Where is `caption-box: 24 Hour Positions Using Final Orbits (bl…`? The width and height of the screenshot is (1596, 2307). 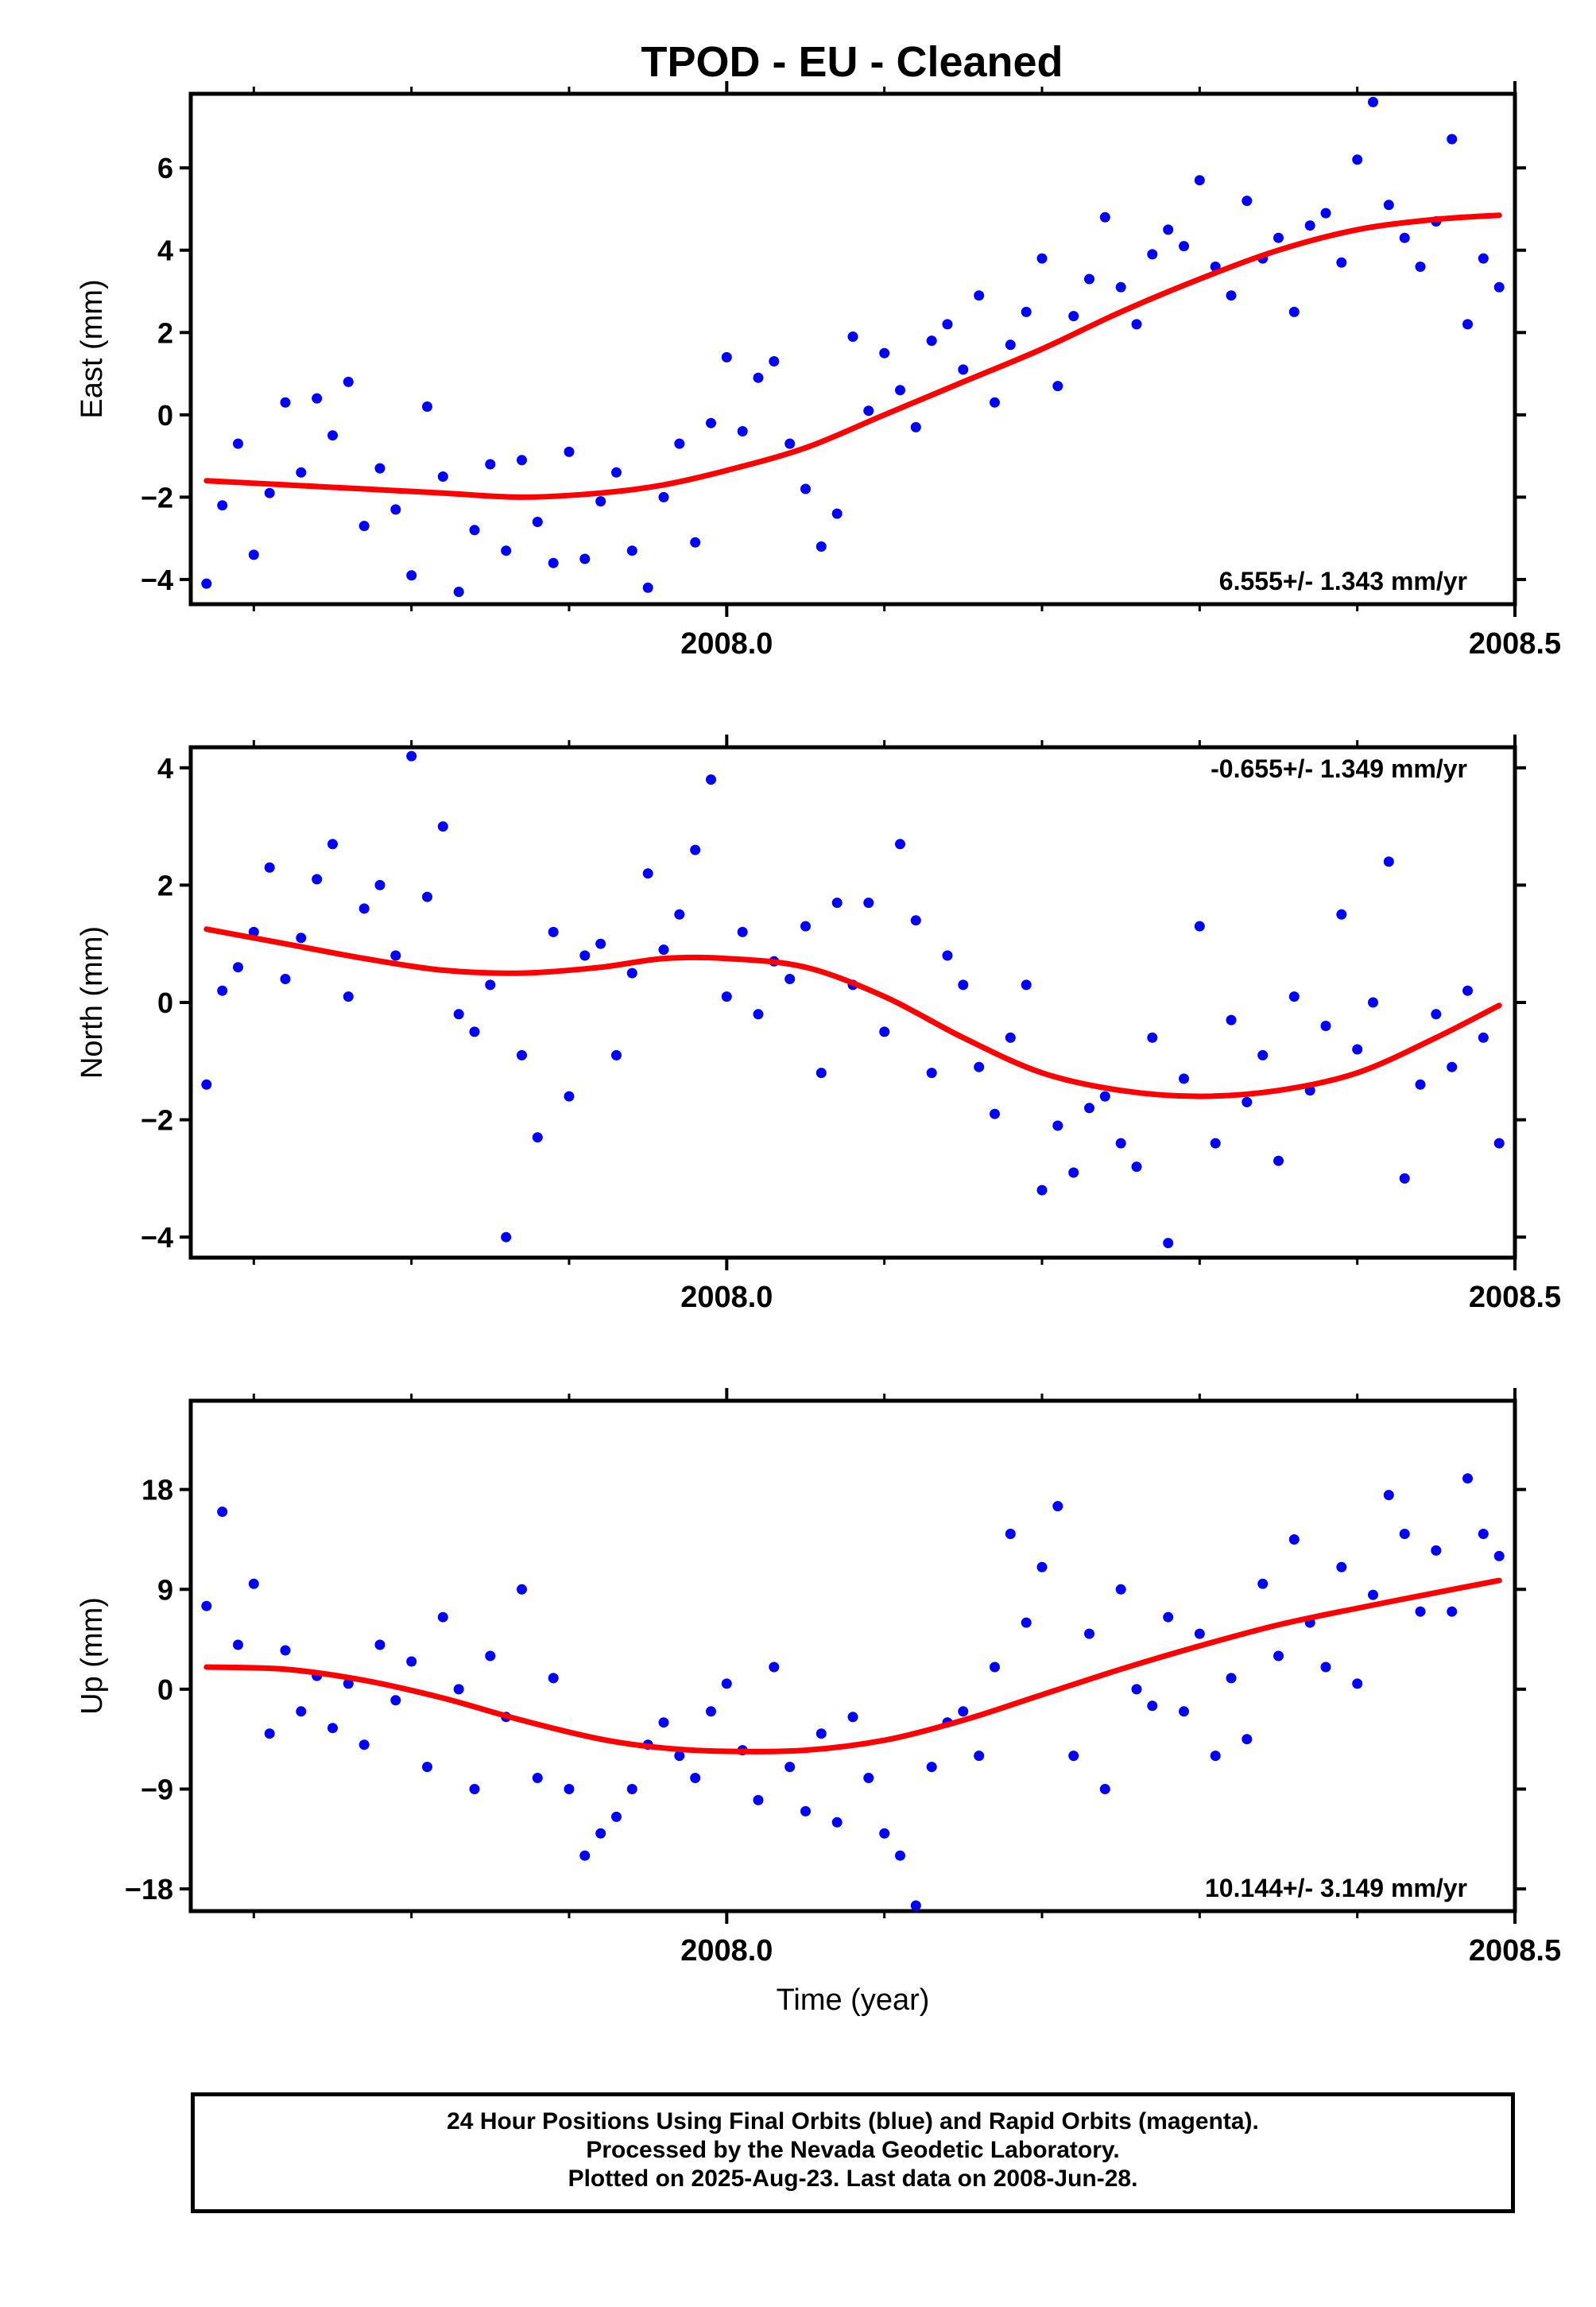
caption-box: 24 Hour Positions Using Final Orbits (bl… is located at coordinates (853, 2153).